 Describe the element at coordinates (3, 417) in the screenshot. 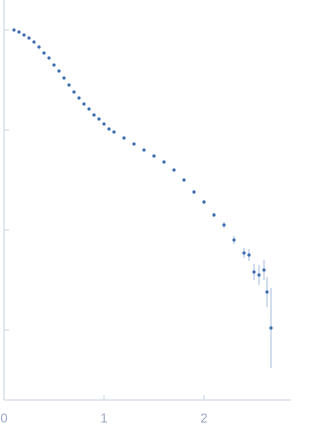

I see `x-tick-label: 0` at that location.